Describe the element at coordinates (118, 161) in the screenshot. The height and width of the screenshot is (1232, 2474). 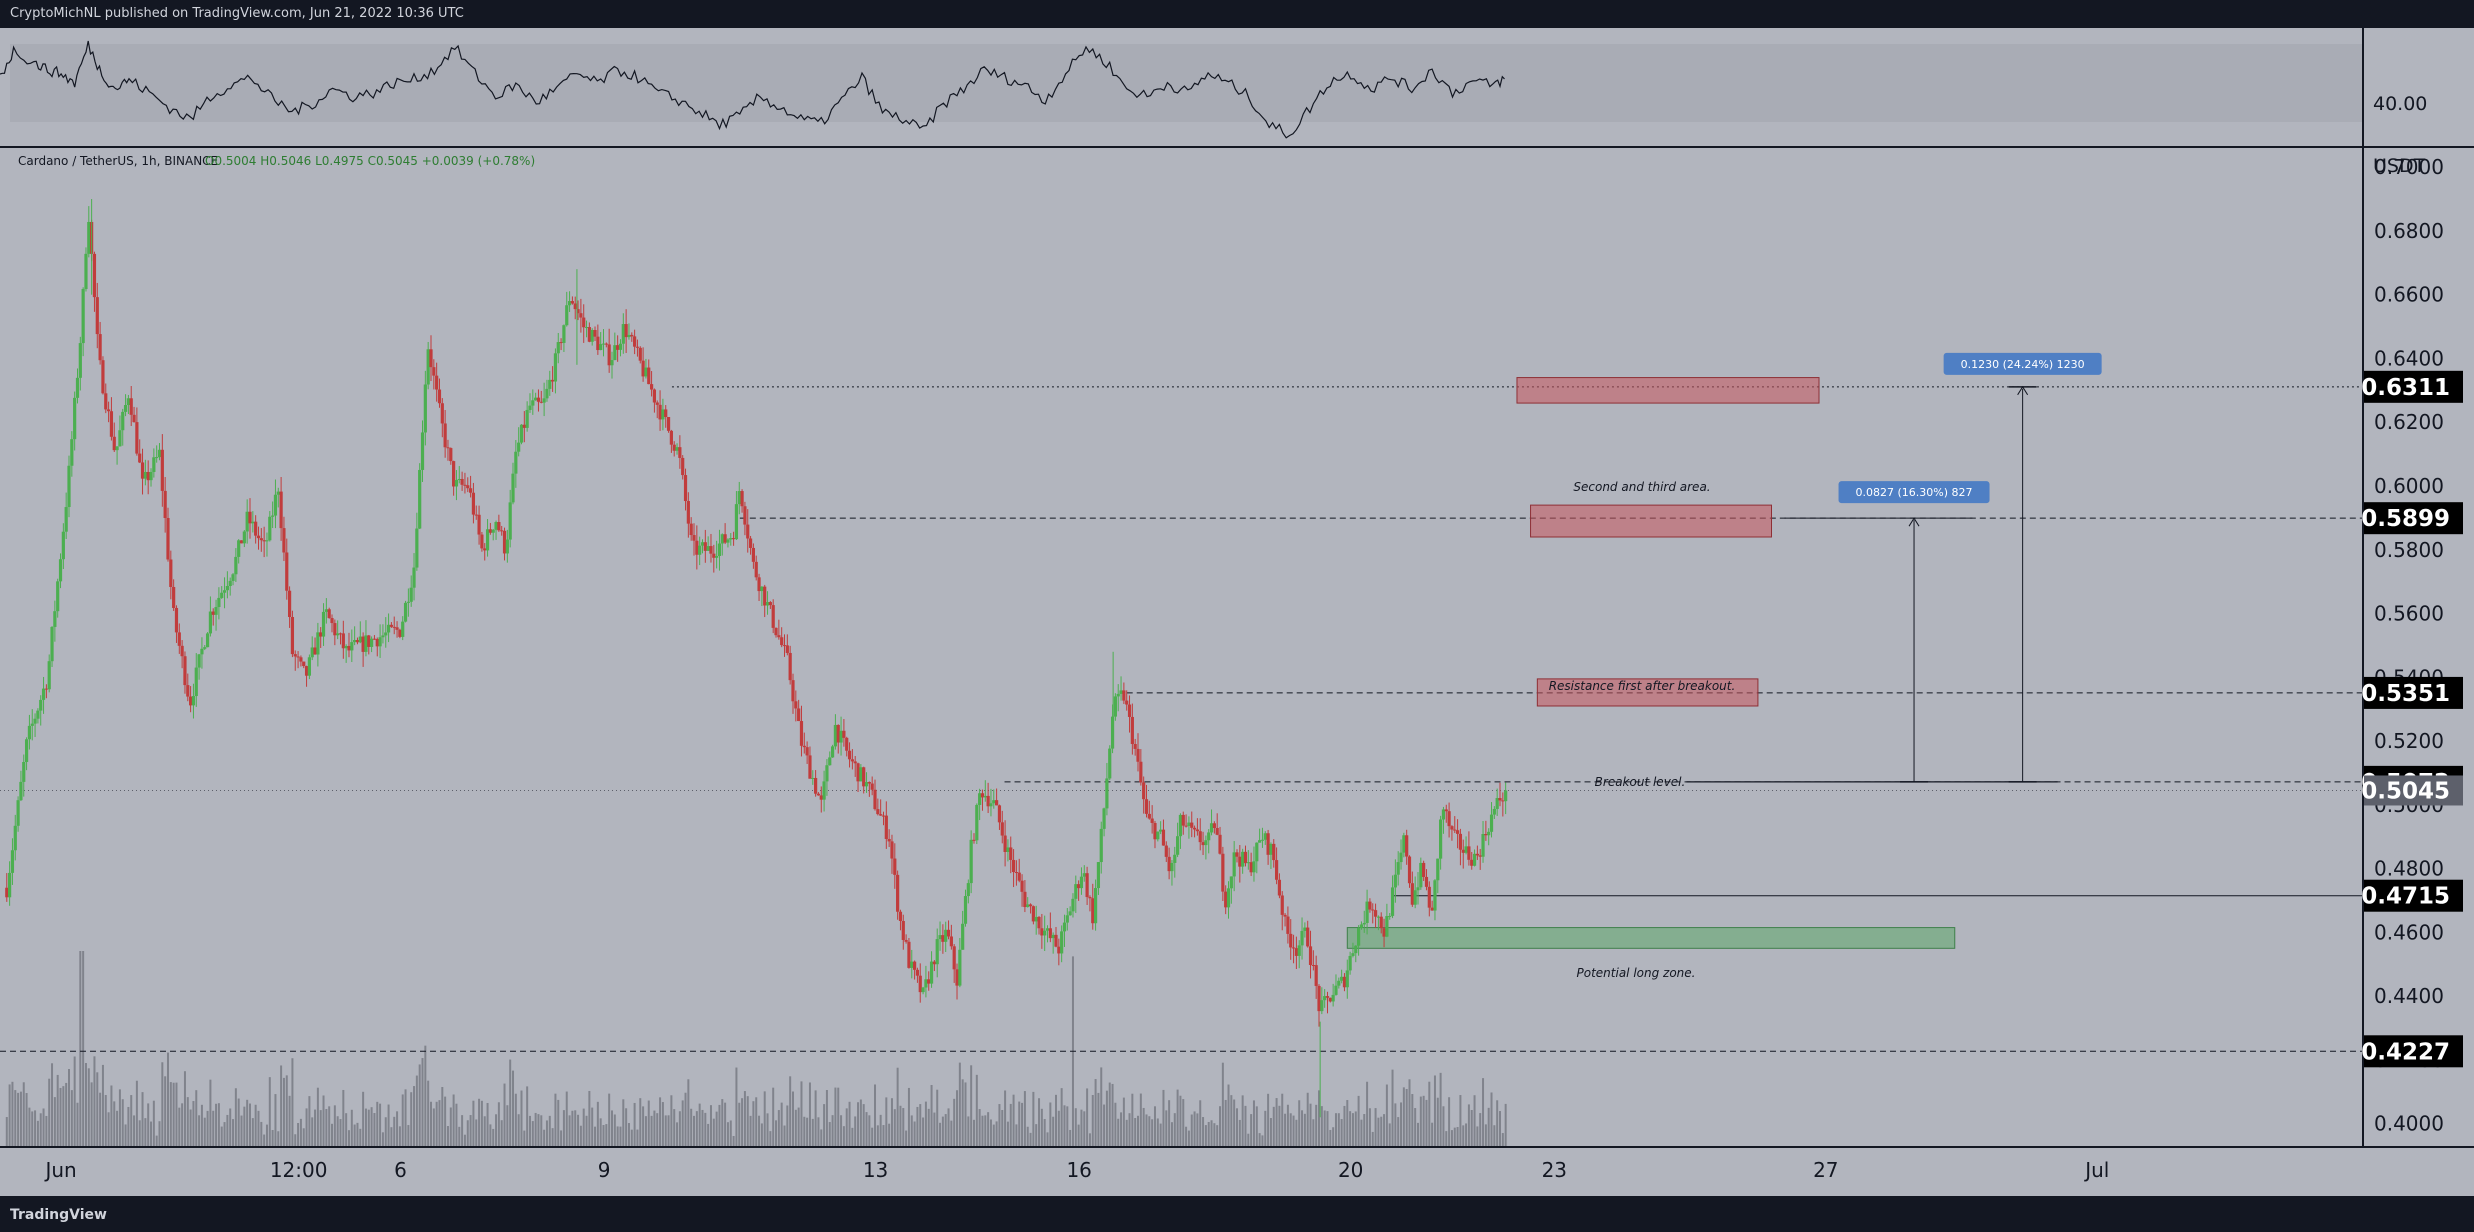
I see `symbol-legend: Cardano / TetherUS, 1h, BINANCE` at that location.